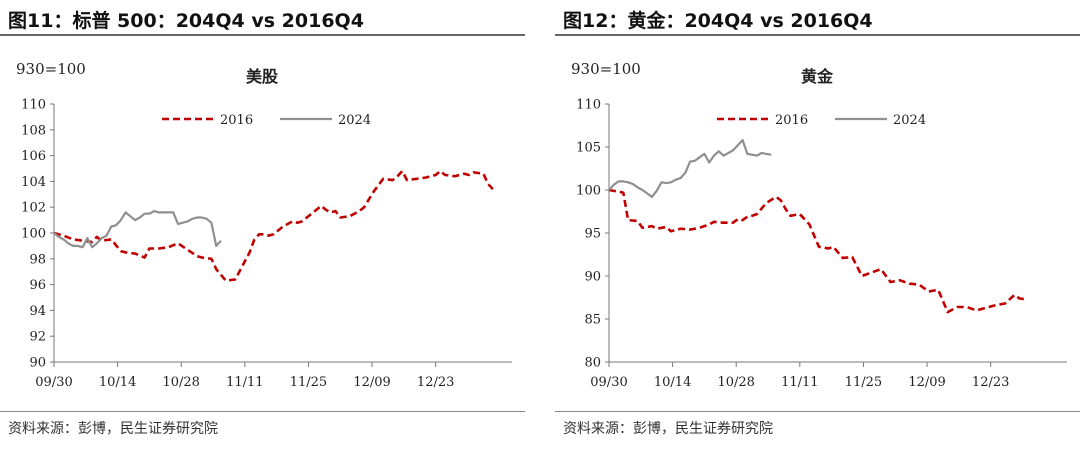 The width and height of the screenshot is (1080, 458). Describe the element at coordinates (37, 337) in the screenshot. I see `y-tick-label: 92` at that location.